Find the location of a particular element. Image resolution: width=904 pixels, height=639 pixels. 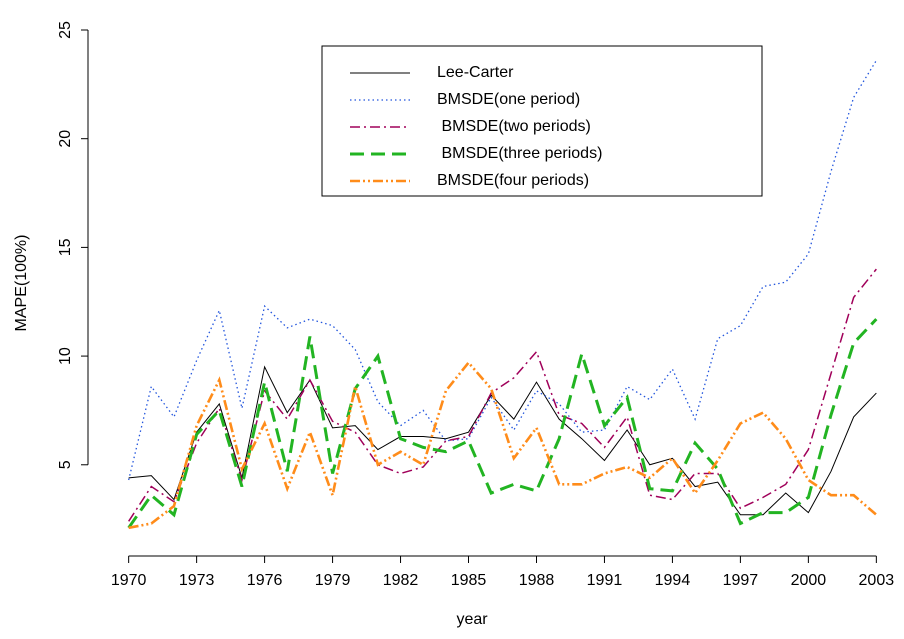

x-tick-label: 1997 is located at coordinates (741, 580).